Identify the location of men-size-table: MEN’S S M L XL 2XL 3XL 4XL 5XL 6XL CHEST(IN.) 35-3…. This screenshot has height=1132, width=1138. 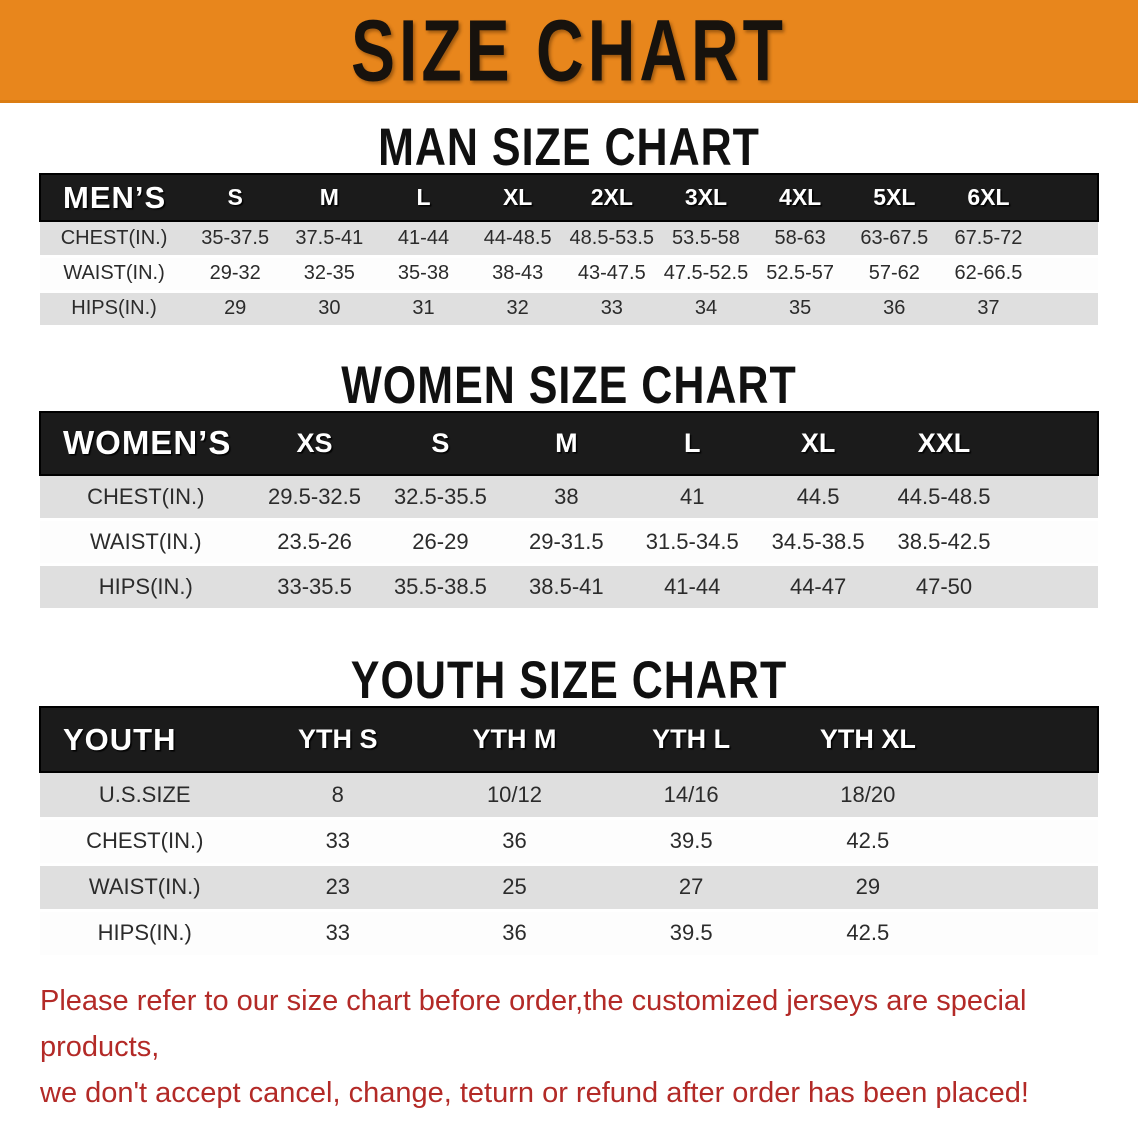
(569, 250).